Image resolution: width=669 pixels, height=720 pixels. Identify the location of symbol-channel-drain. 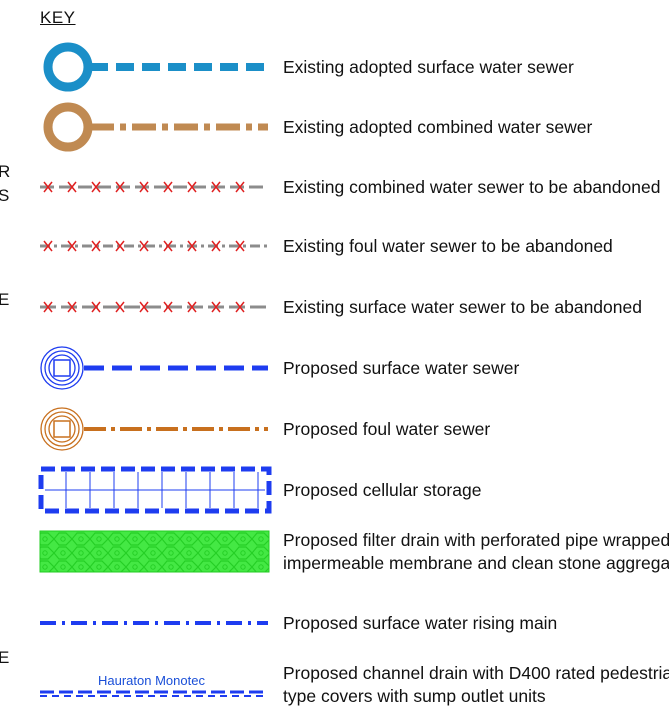
(154, 693).